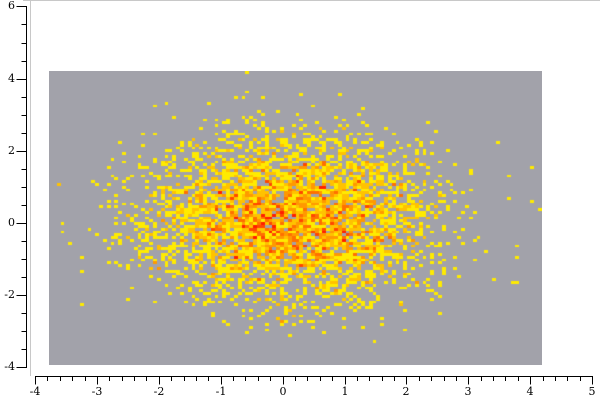  I want to click on y-tick-label: 0, so click(11, 222).